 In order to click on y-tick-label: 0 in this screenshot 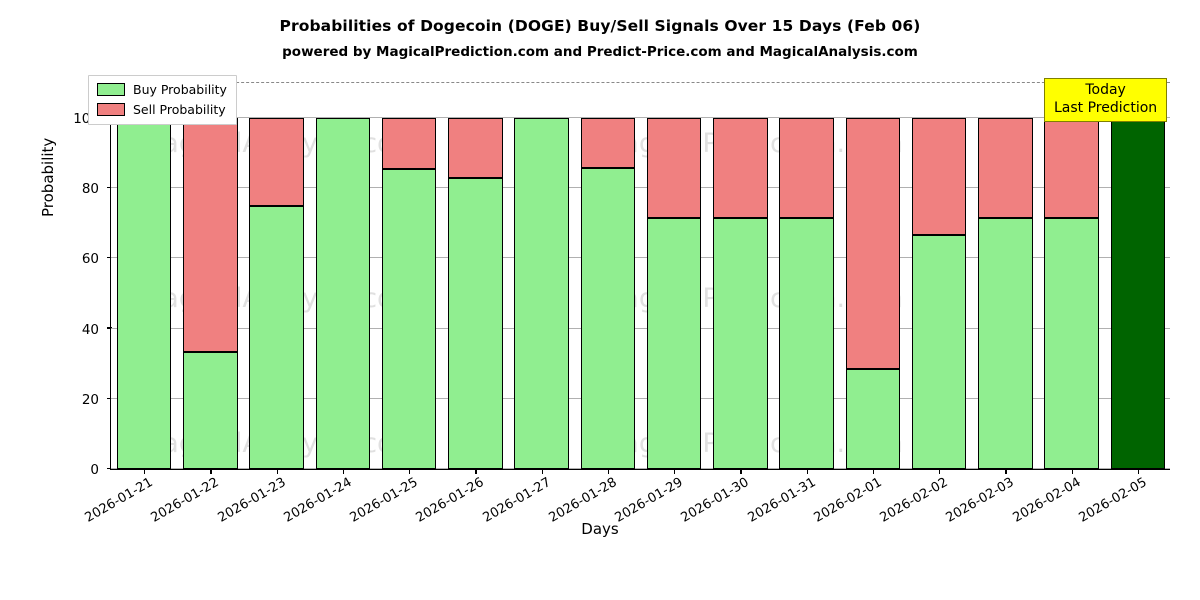, I will do `click(94, 470)`.